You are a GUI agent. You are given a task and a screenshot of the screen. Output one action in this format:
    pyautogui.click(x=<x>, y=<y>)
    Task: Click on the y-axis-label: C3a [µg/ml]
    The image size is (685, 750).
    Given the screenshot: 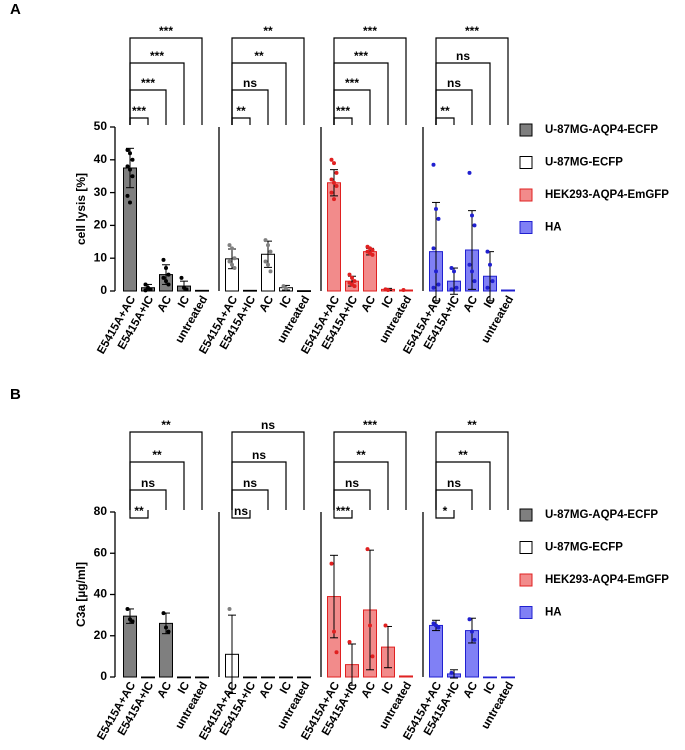 What is the action you would take?
    pyautogui.click(x=81, y=594)
    